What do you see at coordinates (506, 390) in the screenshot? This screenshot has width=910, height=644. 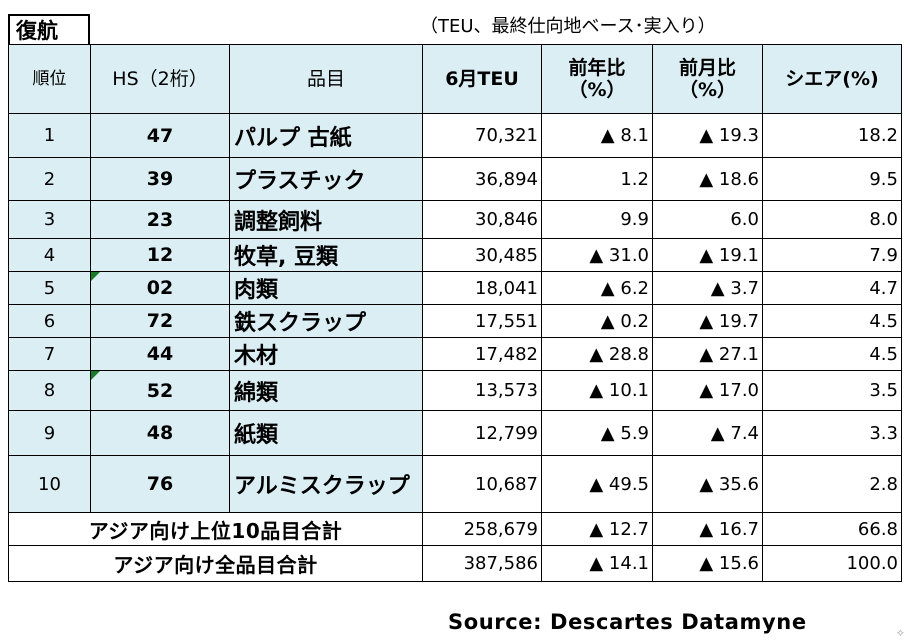 I see `teu-cell-text: 13,573` at bounding box center [506, 390].